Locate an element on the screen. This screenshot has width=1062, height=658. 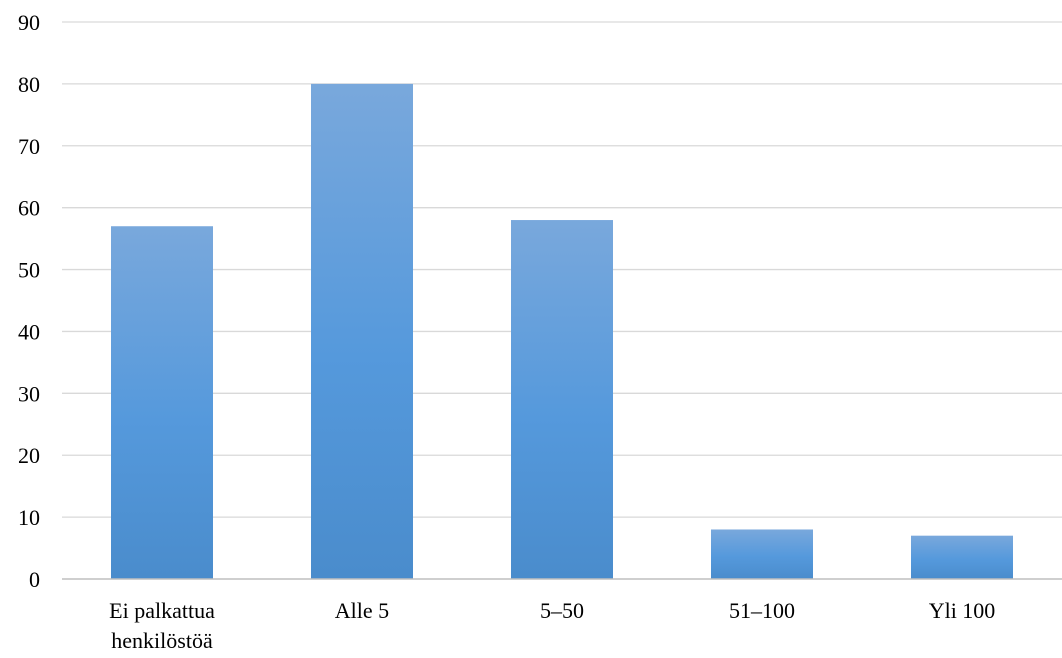
x-tick-label: Yli 100 is located at coordinates (962, 610).